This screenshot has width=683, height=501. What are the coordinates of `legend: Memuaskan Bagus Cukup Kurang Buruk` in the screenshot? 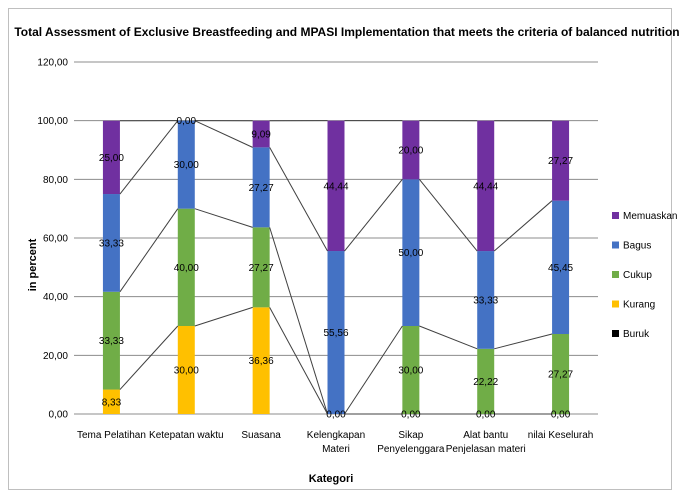 It's located at (644, 275).